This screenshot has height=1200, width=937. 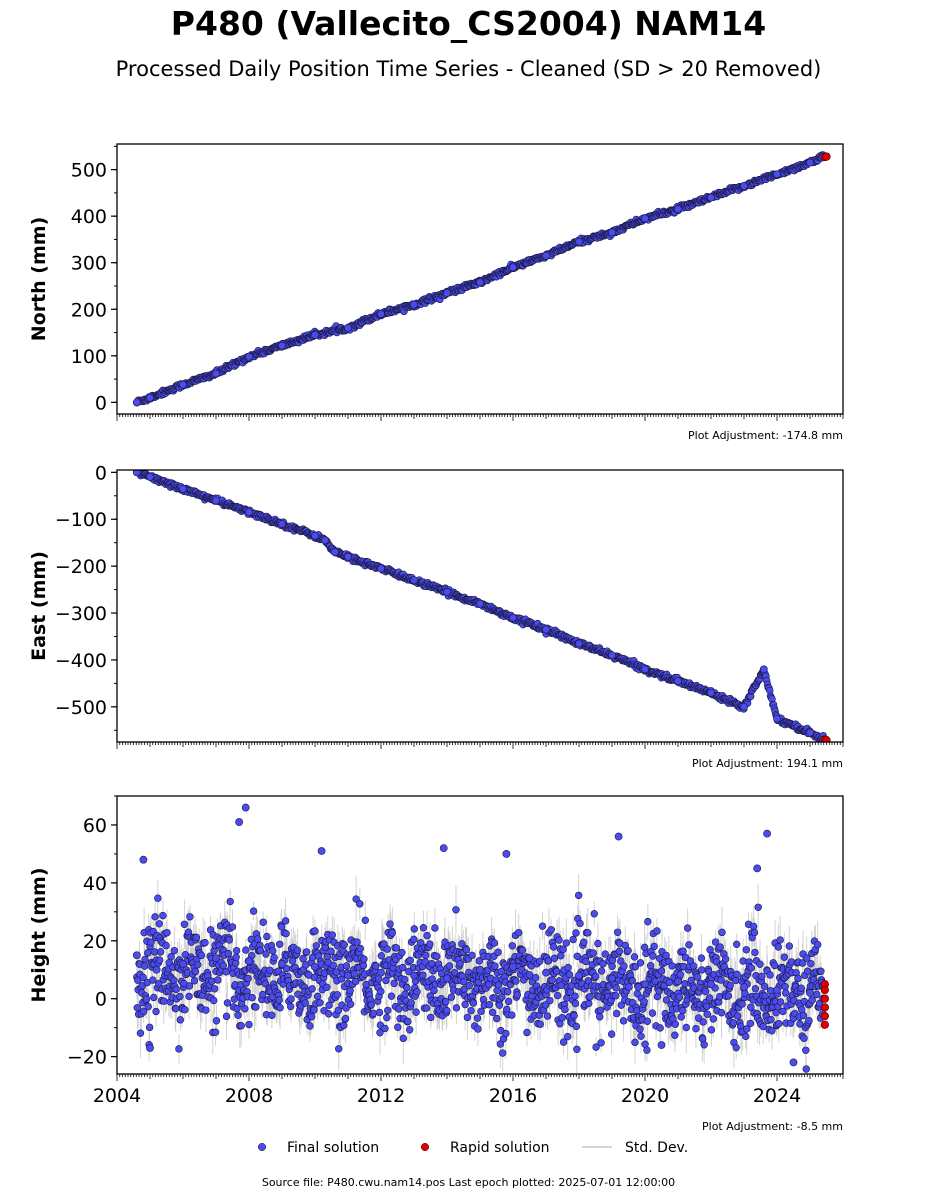 What do you see at coordinates (500, 1148) in the screenshot?
I see `legend-label: Rapid solution` at bounding box center [500, 1148].